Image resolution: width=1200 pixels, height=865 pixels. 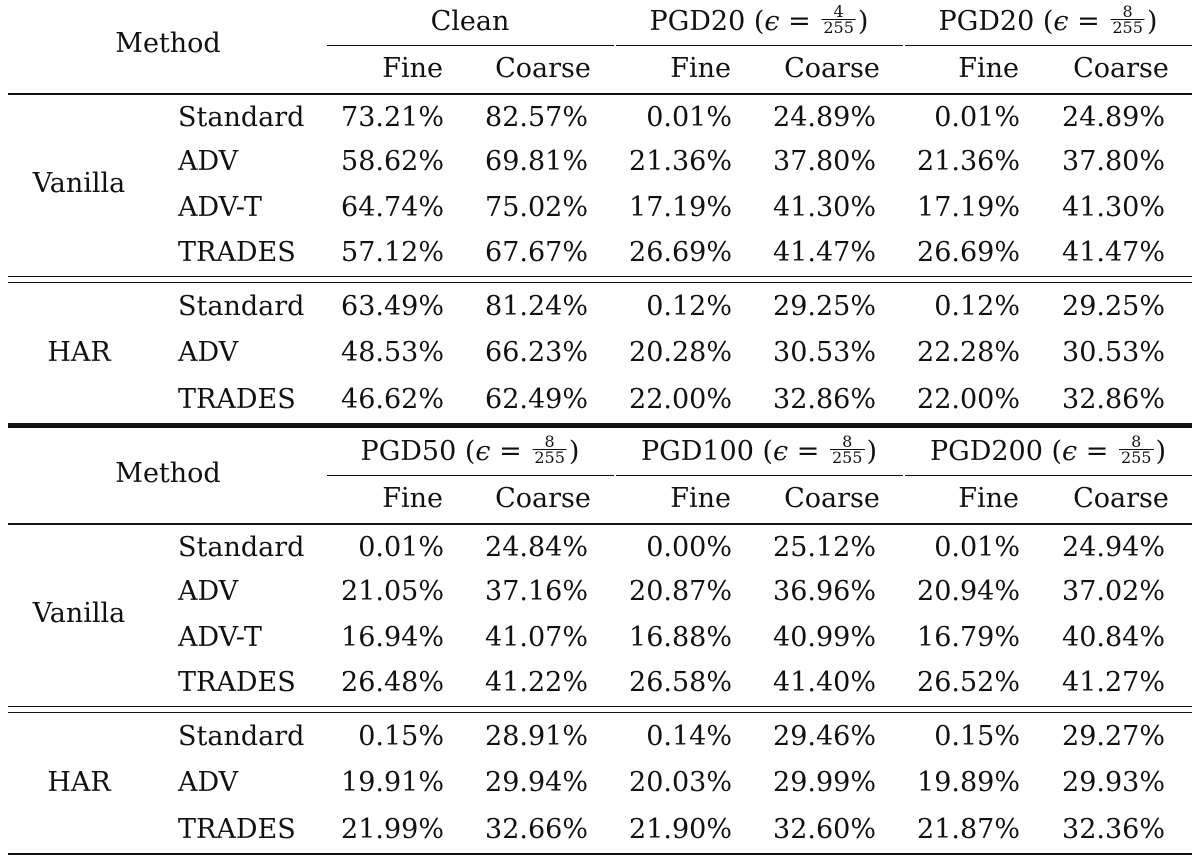 I want to click on table-cell: 63.49%, so click(x=392, y=306).